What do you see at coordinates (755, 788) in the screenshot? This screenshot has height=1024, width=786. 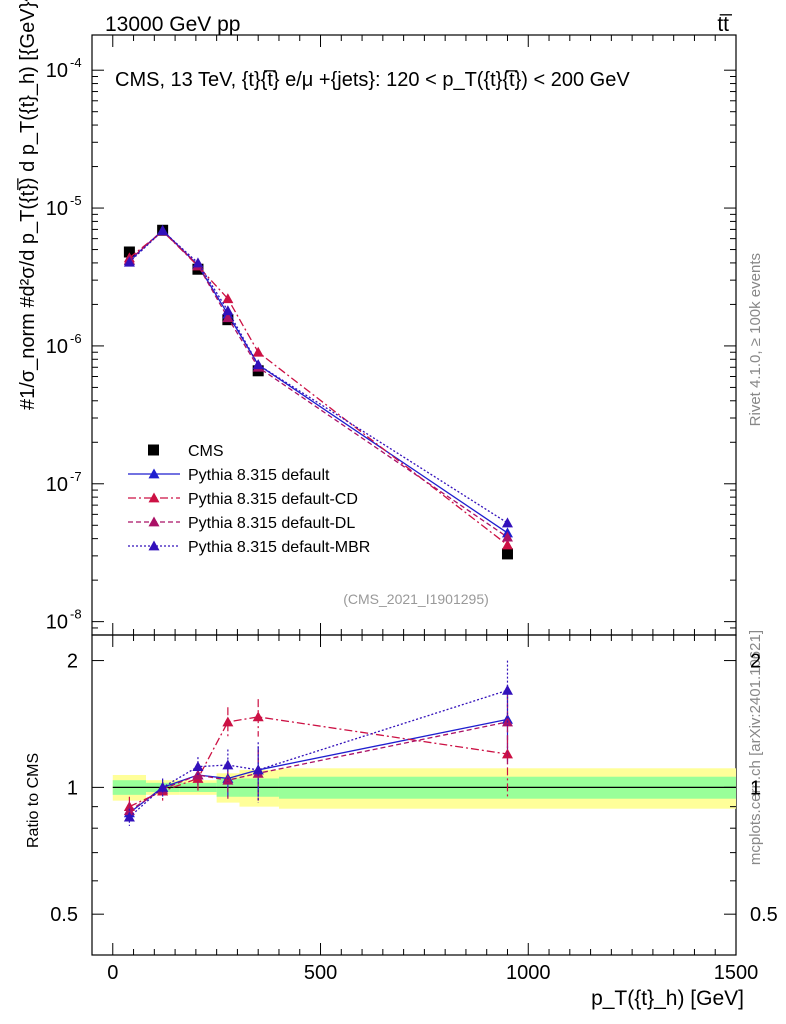 I see `ratio-y-tick-label-right: 1` at bounding box center [755, 788].